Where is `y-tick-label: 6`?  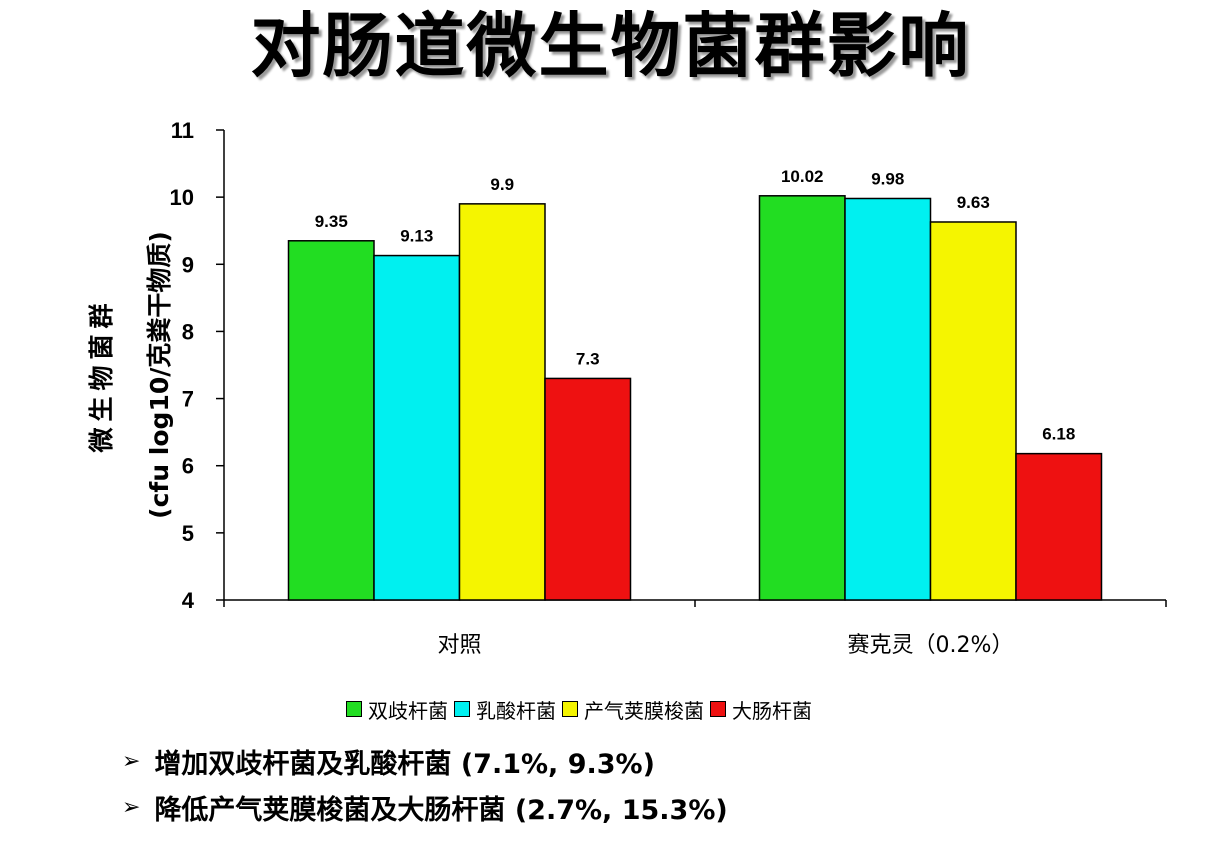
y-tick-label: 6 is located at coordinates (188, 466).